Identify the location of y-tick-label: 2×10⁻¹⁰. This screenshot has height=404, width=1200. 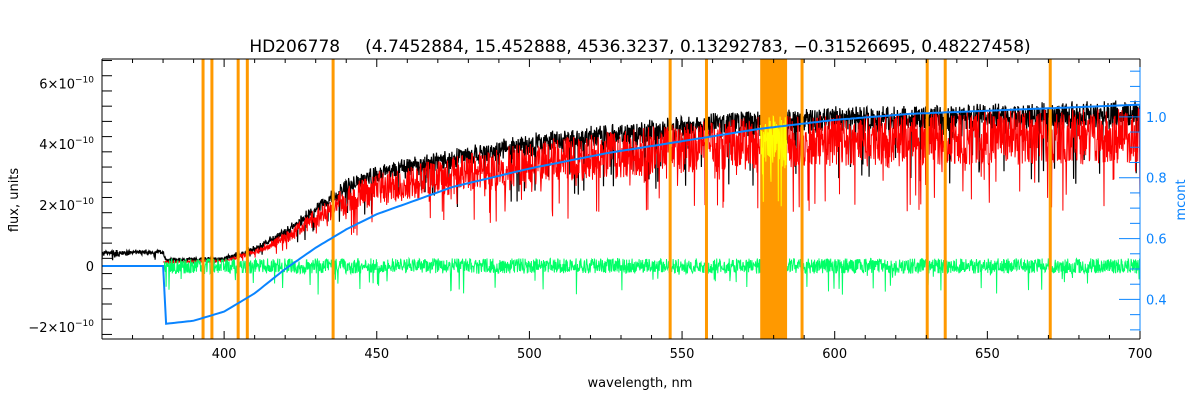
(66, 205).